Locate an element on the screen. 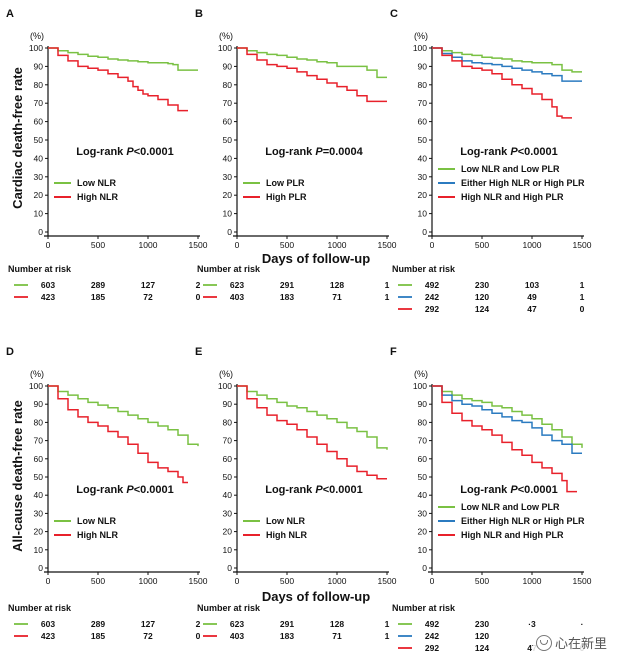 The height and width of the screenshot is (661, 624). risk-count: ·3 is located at coordinates (532, 624).